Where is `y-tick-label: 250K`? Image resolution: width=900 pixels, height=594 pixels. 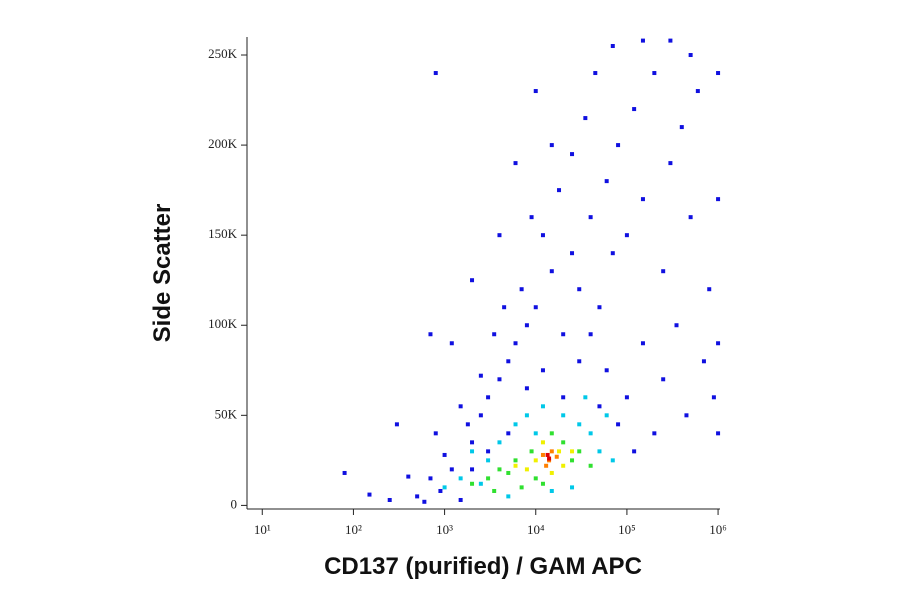 y-tick-label: 250K is located at coordinates (223, 53).